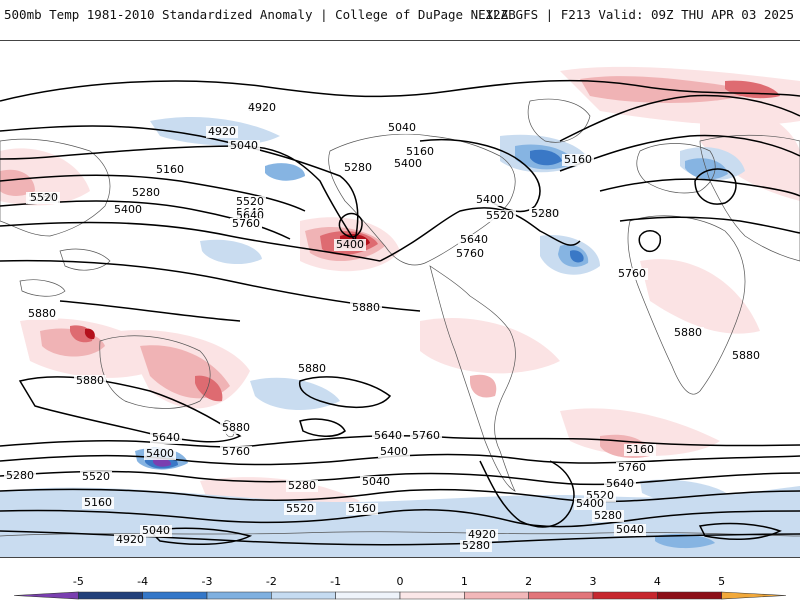  What do you see at coordinates (271, 581) in the screenshot?
I see `colorbar-tick-label: -2` at bounding box center [271, 581].